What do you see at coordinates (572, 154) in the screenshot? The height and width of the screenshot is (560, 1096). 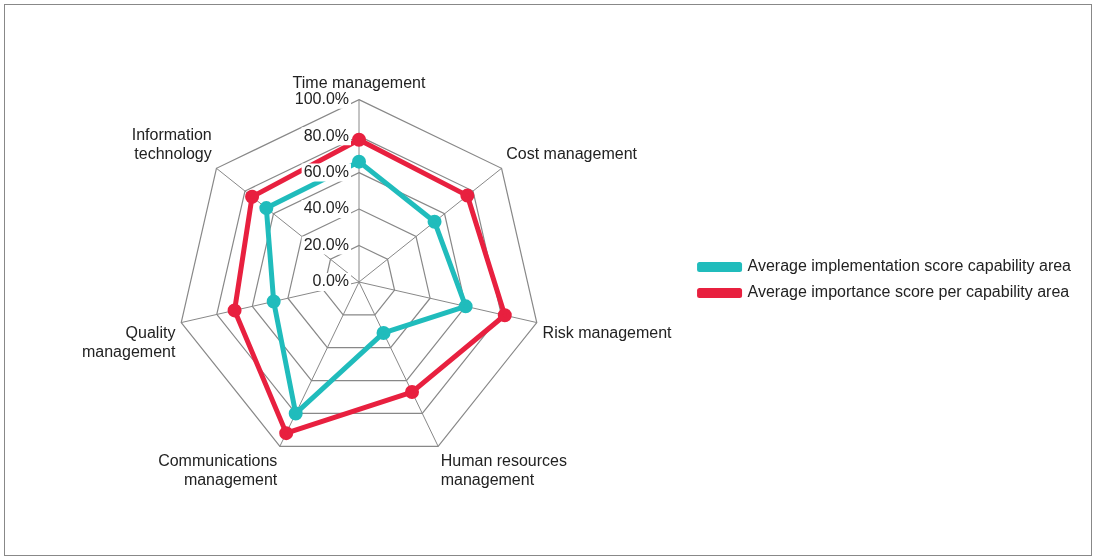 I see `spoke-label: Cost management` at bounding box center [572, 154].